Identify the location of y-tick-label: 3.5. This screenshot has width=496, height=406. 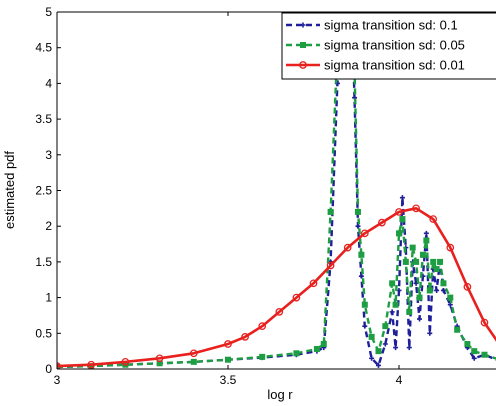
(43, 119).